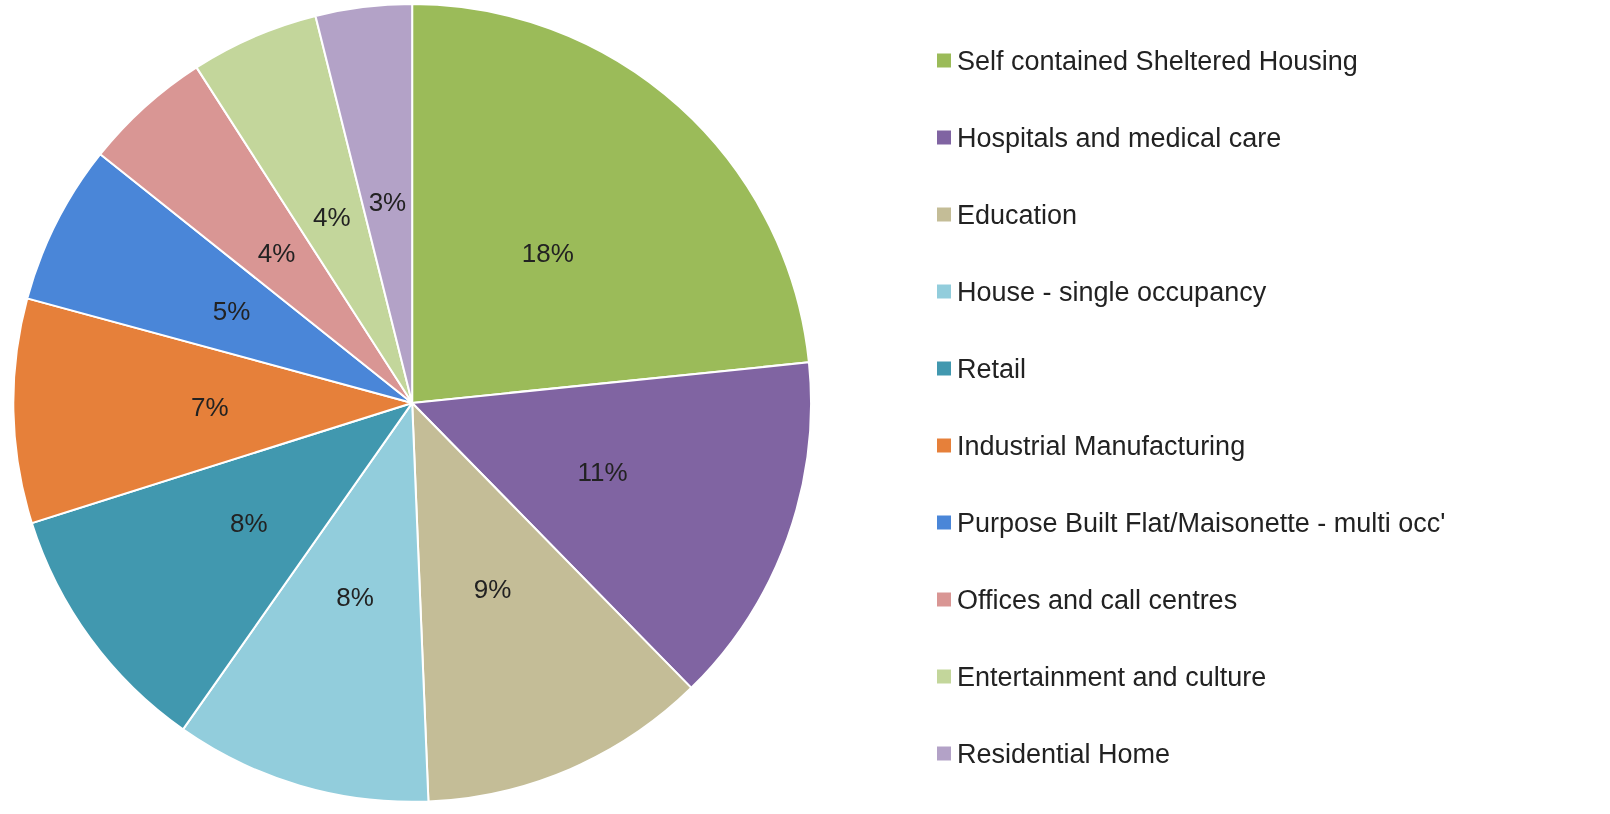 The width and height of the screenshot is (1610, 814). I want to click on legend-label: Industrial Manufacturing, so click(1101, 445).